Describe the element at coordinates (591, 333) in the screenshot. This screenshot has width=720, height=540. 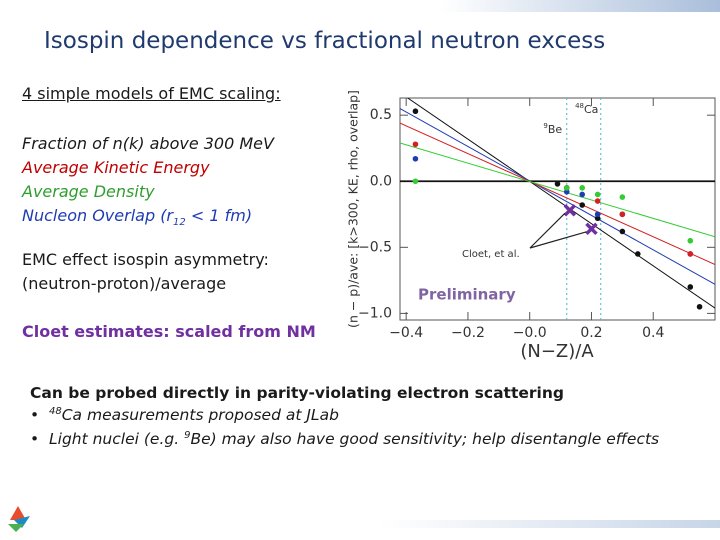
I see `x-tick-label: 0.2` at that location.